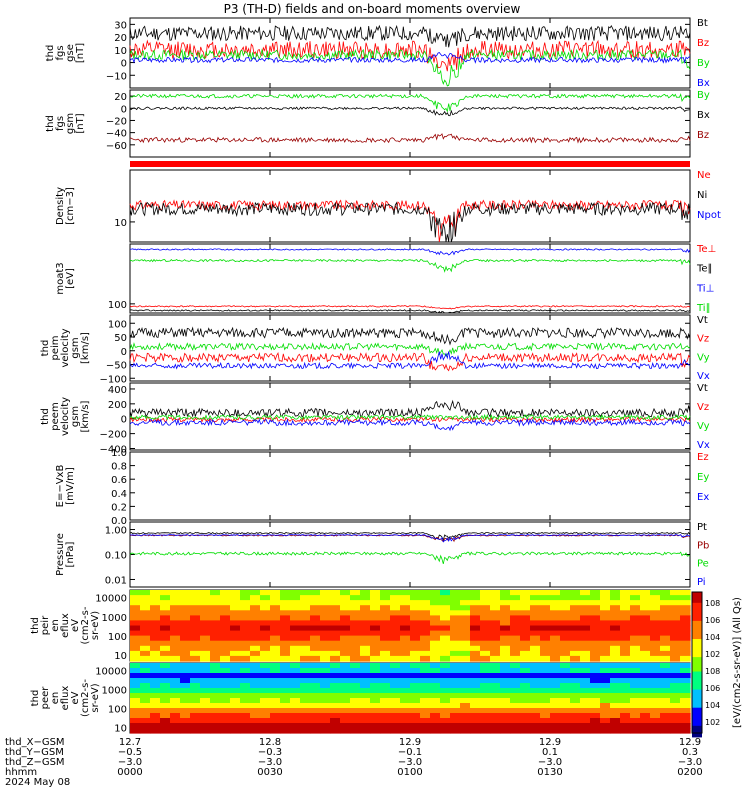  I want to click on colorbar-frame, so click(697, 662).